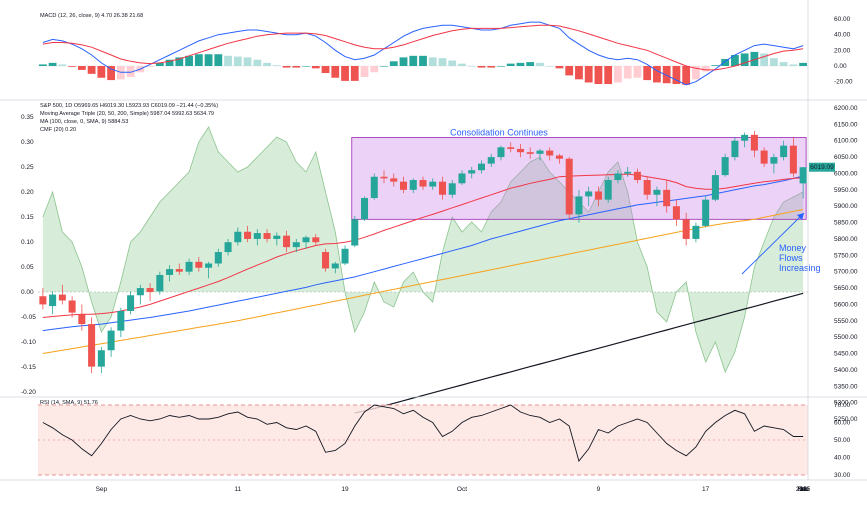 This screenshot has height=527, width=867. Describe the element at coordinates (846, 239) in the screenshot. I see `price-axis-tick-label: 5800.00` at that location.